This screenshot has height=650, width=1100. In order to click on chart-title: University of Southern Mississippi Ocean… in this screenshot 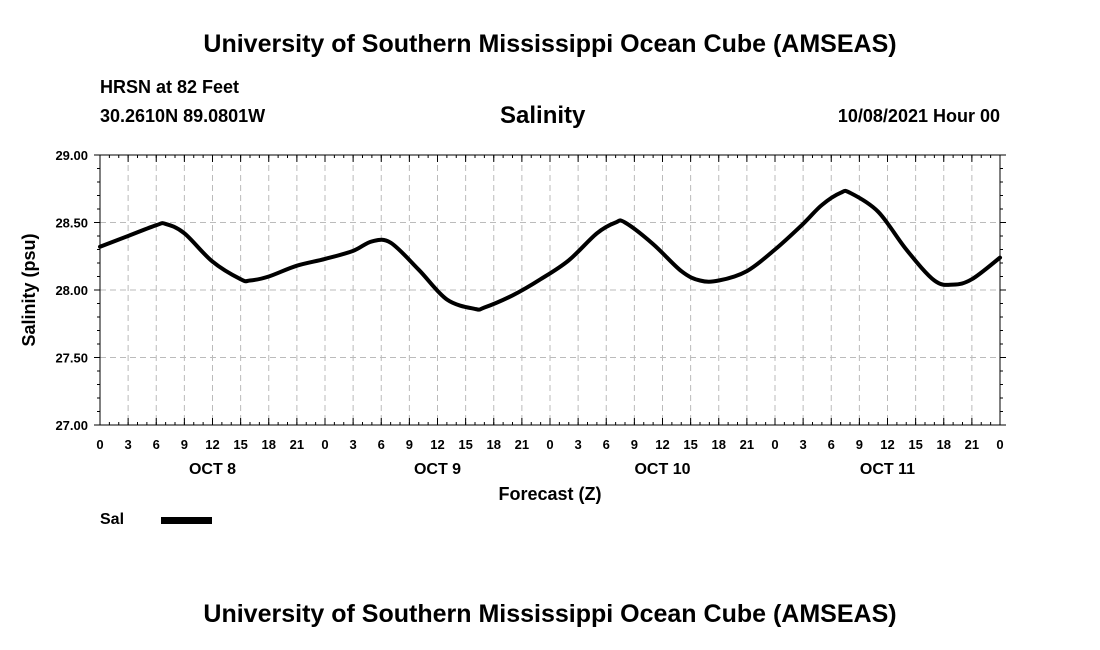, I will do `click(550, 44)`.